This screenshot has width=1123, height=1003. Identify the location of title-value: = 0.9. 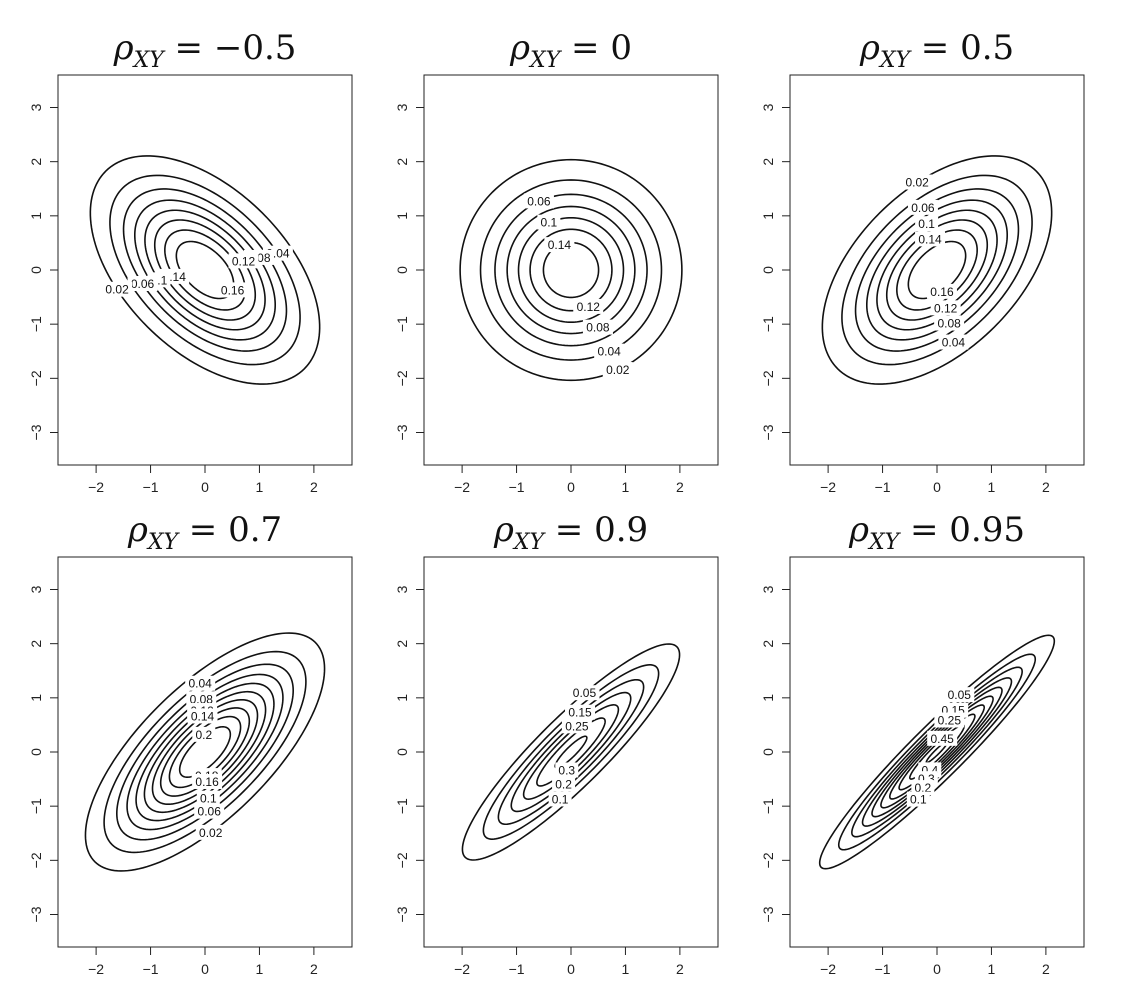
(596, 530).